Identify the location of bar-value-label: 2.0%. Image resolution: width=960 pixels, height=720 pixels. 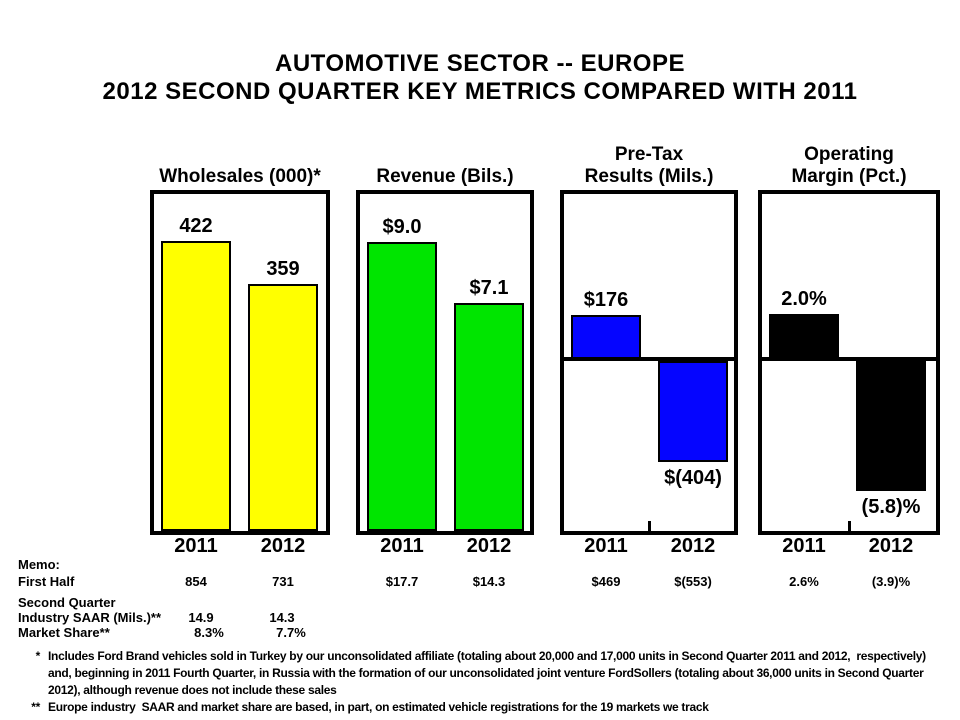
(804, 299).